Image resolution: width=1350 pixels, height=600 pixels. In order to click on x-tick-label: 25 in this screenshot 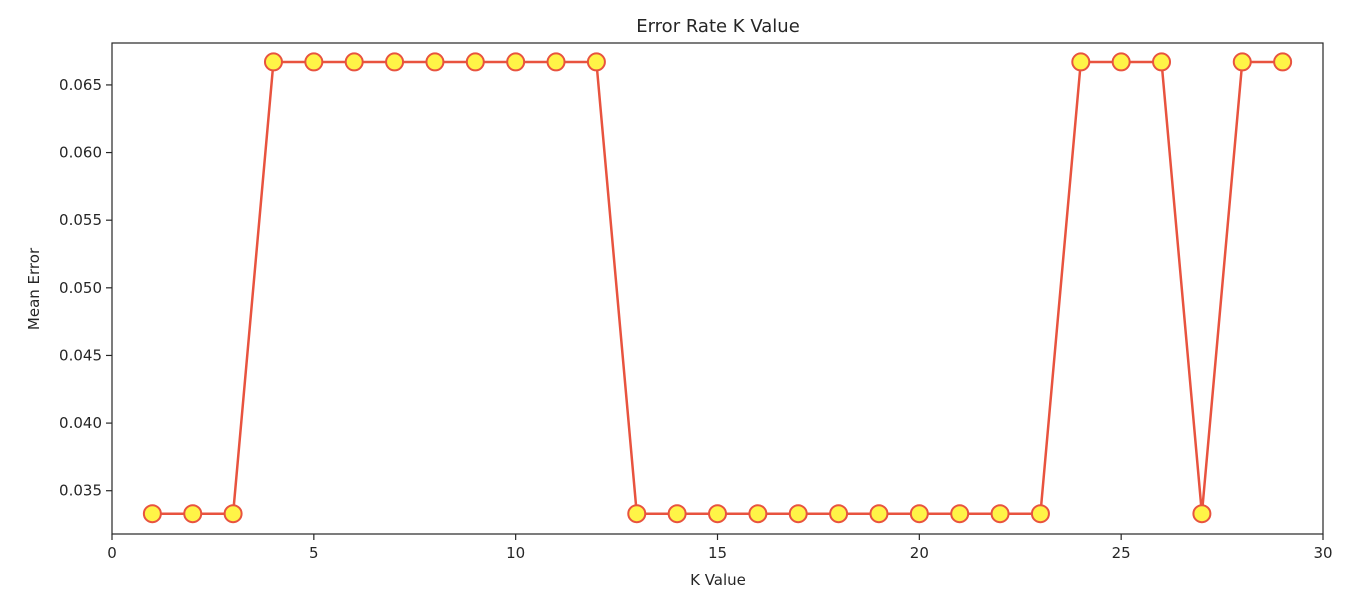, I will do `click(1121, 553)`.